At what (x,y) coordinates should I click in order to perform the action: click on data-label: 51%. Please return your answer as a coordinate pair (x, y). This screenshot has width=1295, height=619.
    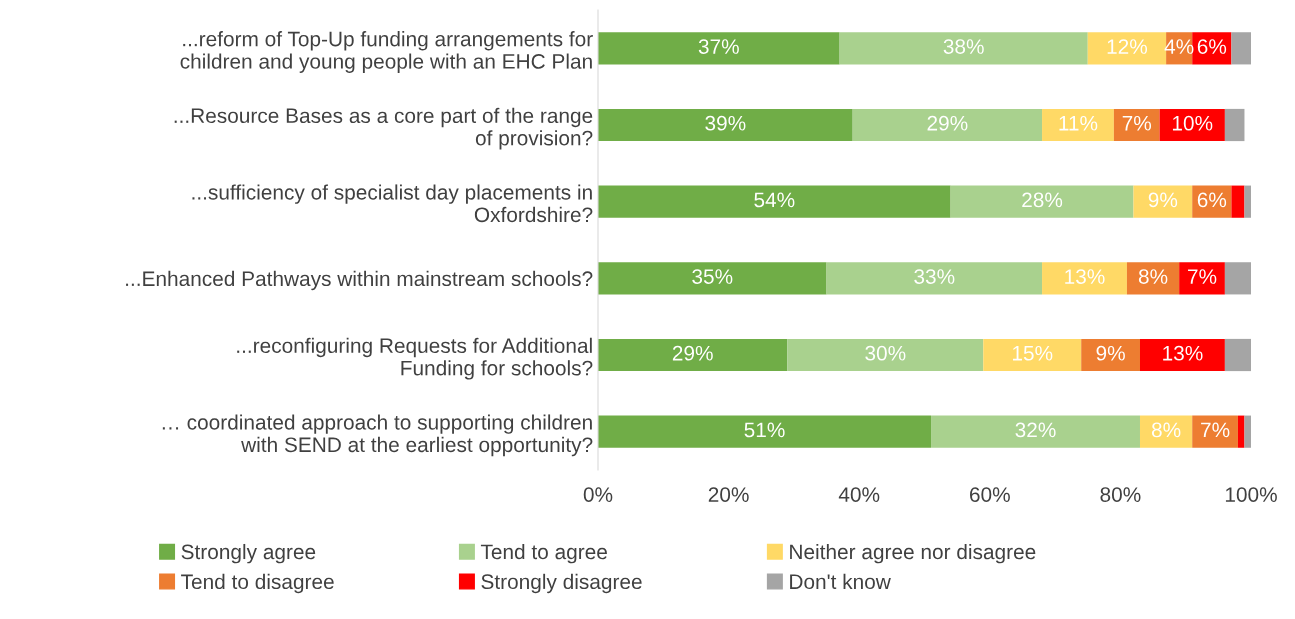
    Looking at the image, I should click on (764, 430).